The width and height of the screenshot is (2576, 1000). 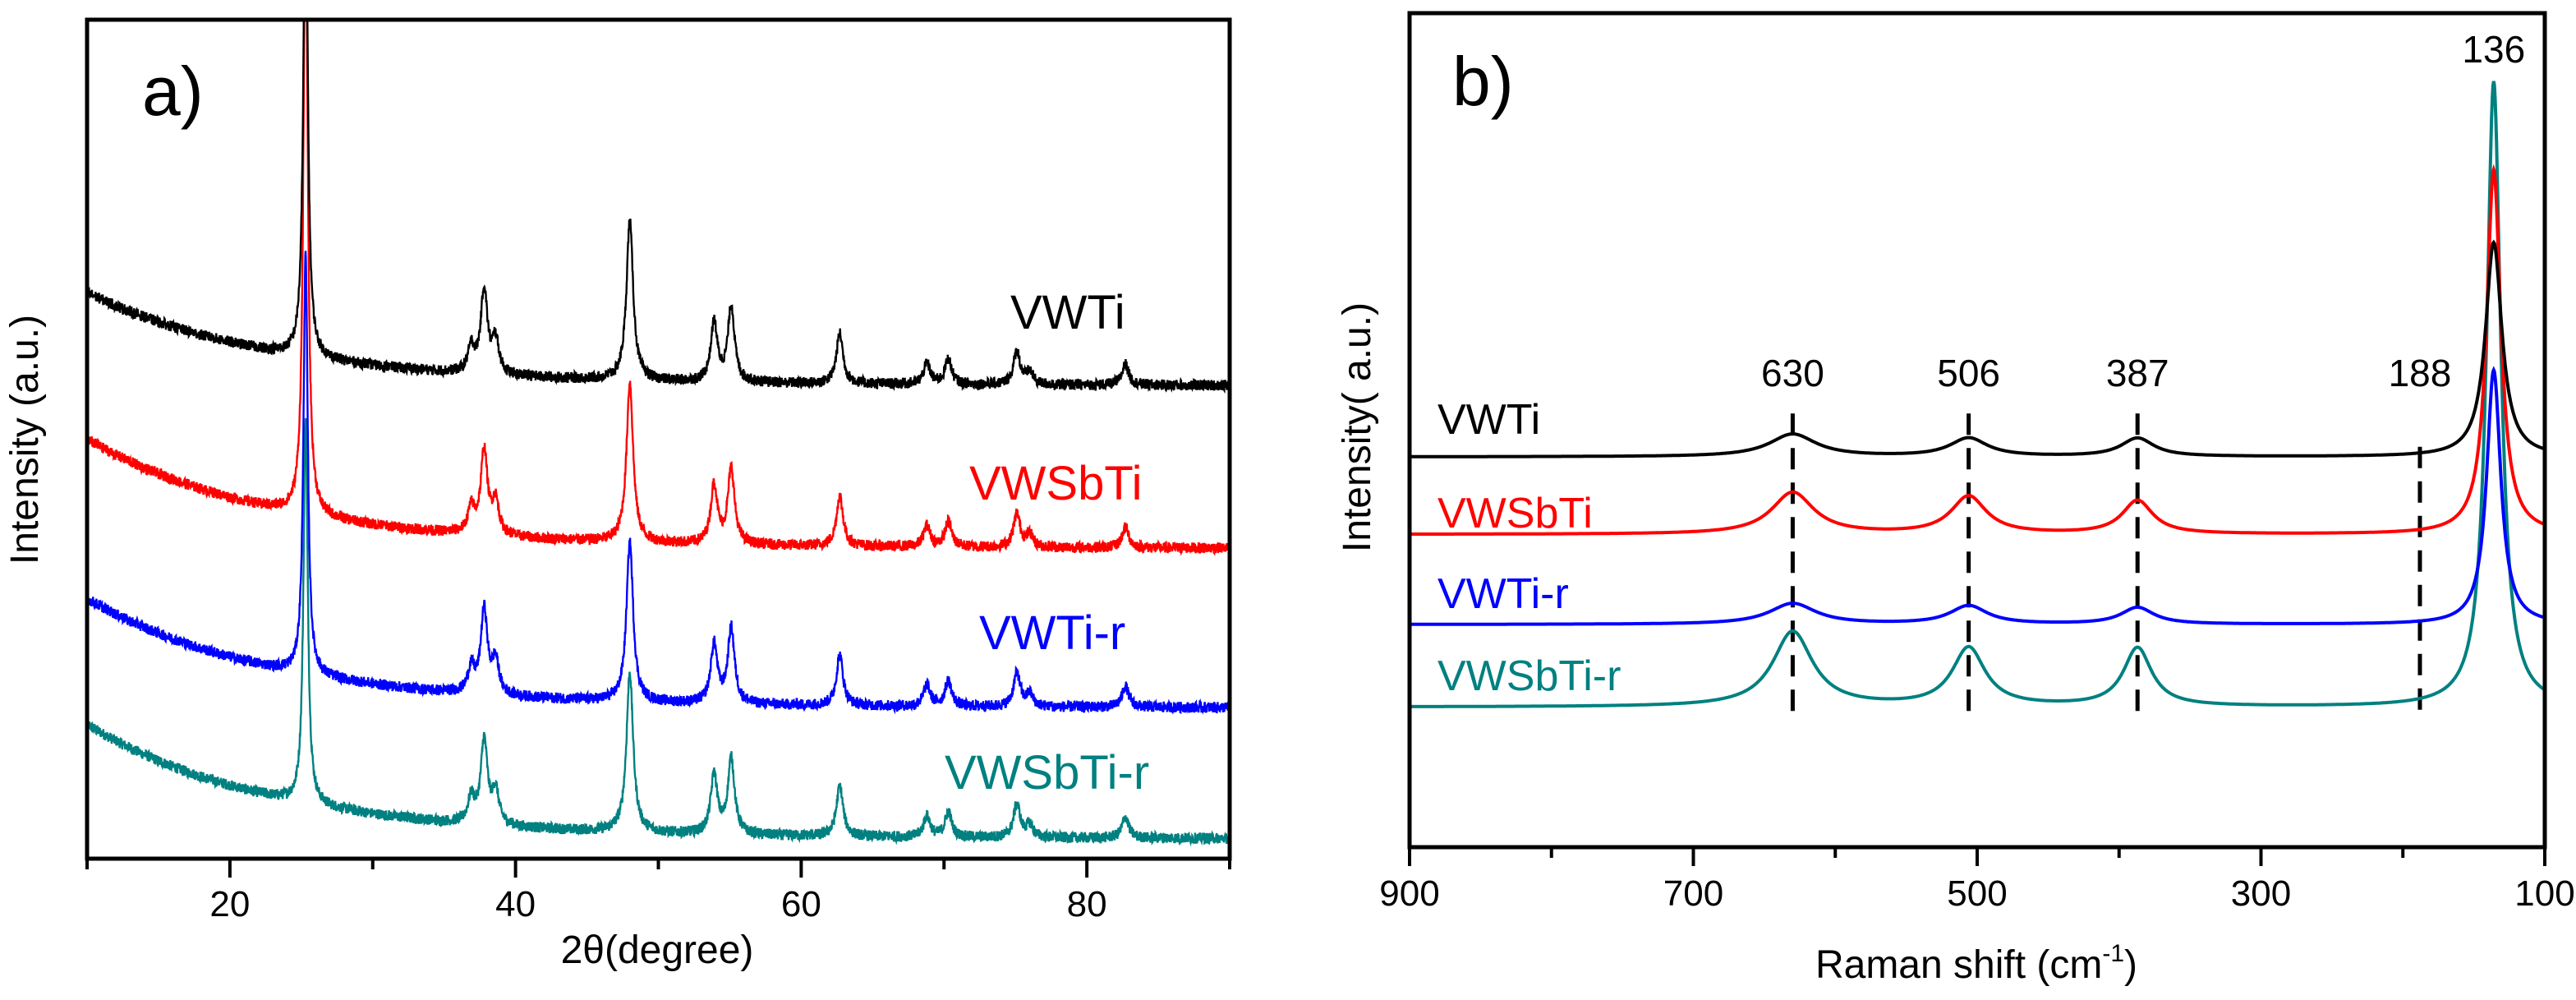 I want to click on peak-label-188: 188, so click(x=2420, y=373).